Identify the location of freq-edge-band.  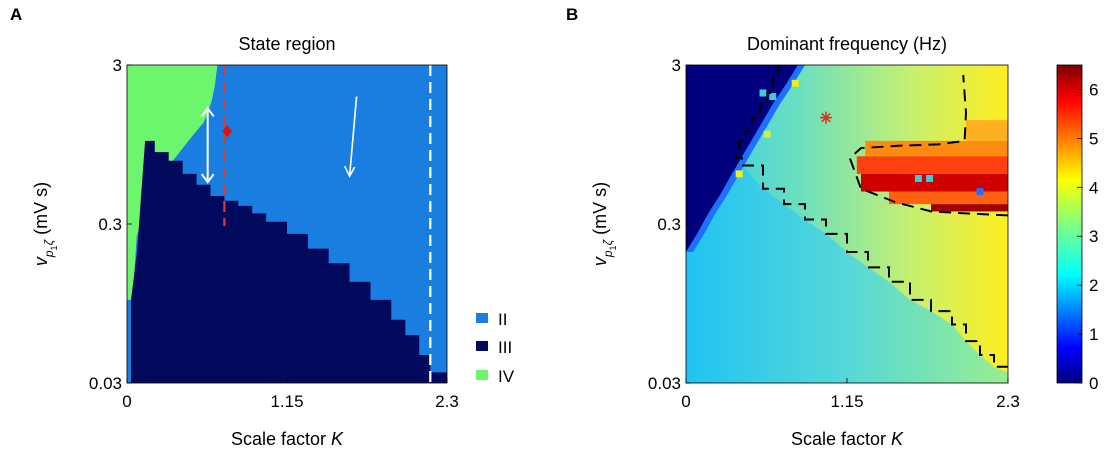
(745, 158).